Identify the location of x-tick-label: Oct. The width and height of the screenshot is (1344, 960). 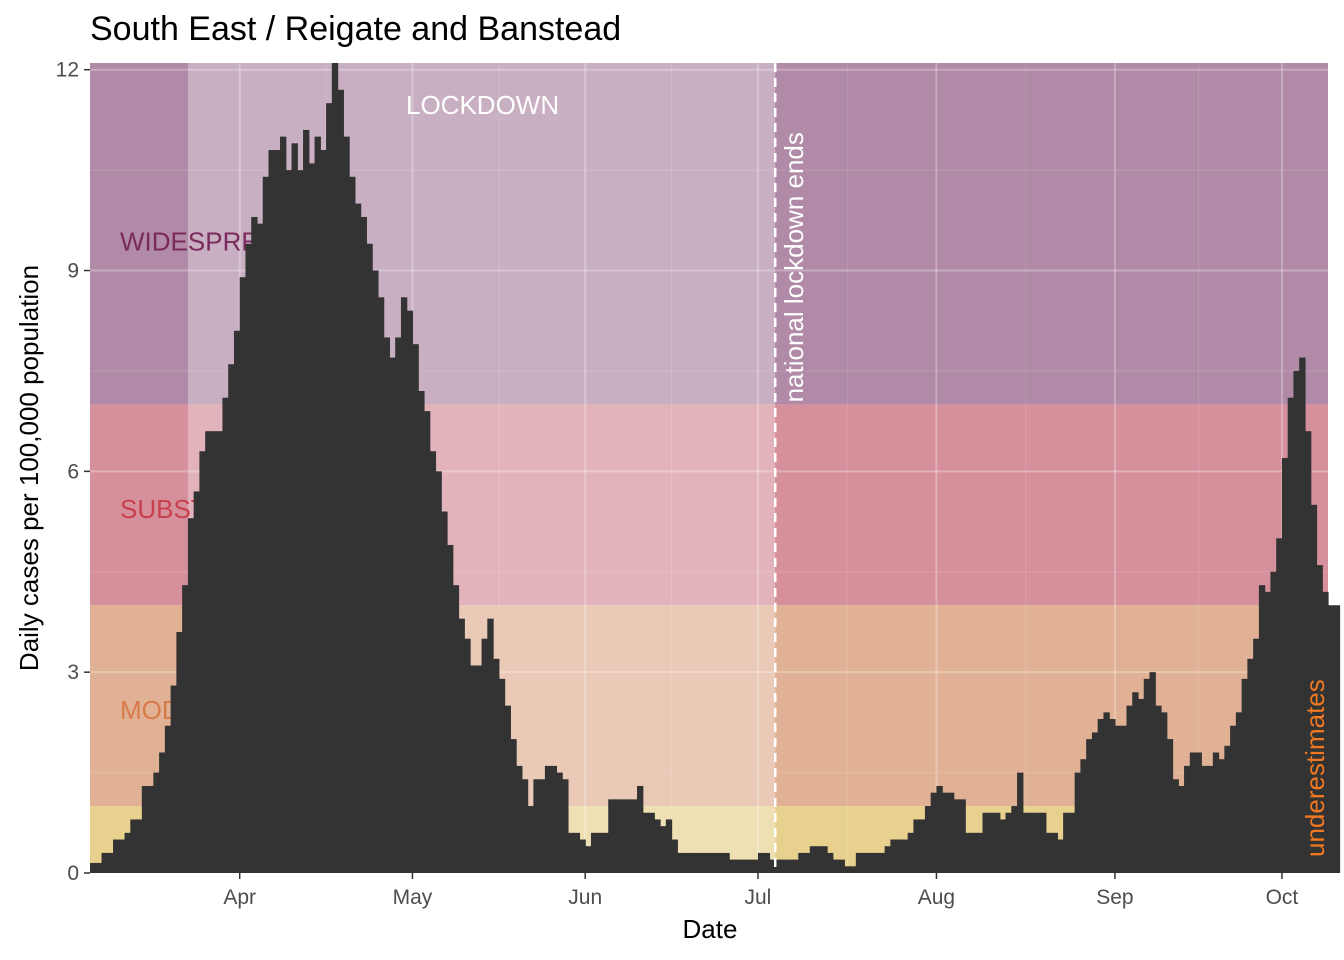
(1282, 897).